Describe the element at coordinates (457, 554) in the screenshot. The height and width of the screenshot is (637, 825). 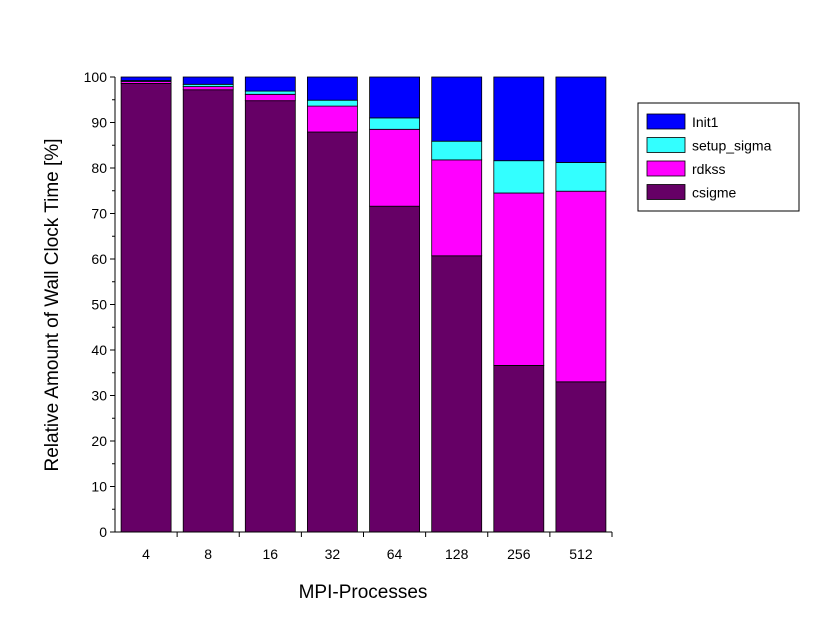
I see `x-tick-label: 128` at that location.